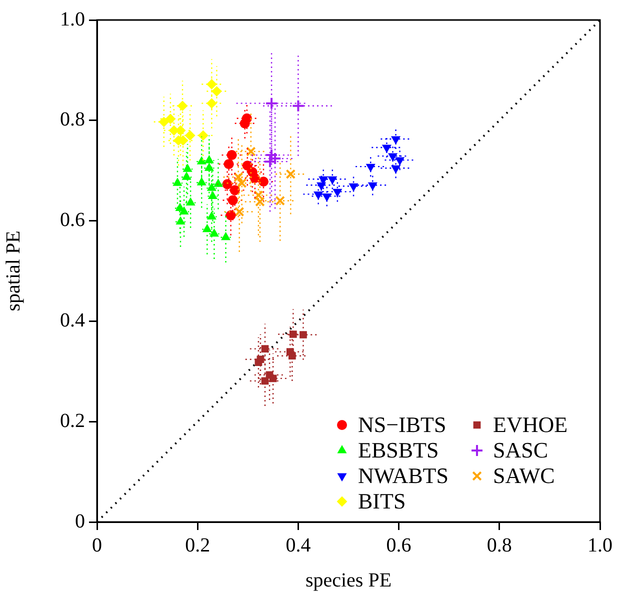 Image resolution: width=628 pixels, height=595 pixels. I want to click on legend-label: BITS, so click(382, 501).